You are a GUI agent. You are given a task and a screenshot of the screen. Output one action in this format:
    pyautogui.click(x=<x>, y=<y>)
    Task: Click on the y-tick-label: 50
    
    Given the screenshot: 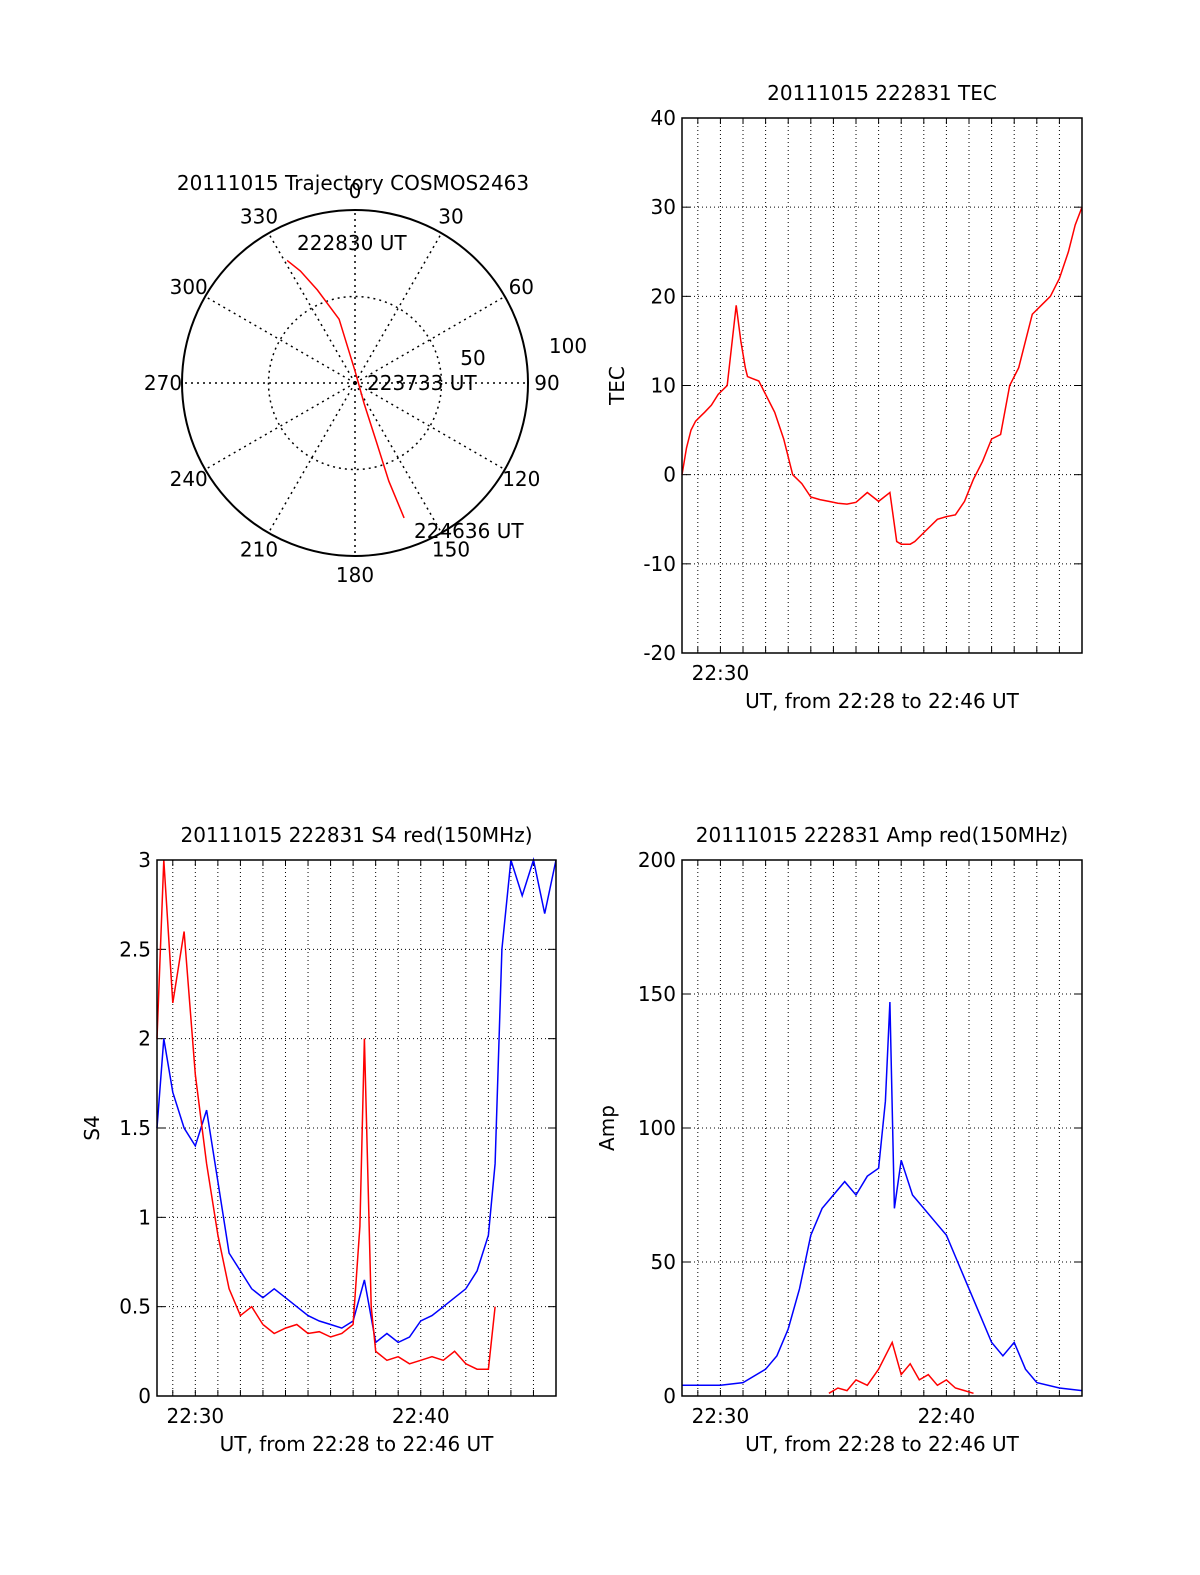 What is the action you would take?
    pyautogui.click(x=663, y=1262)
    